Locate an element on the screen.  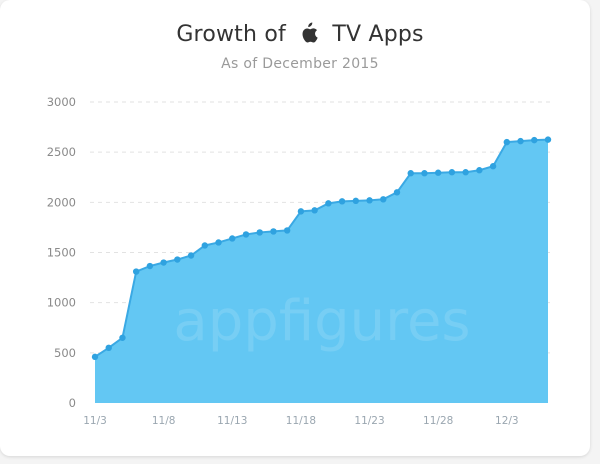
x-tick-label: 11/8 is located at coordinates (164, 421).